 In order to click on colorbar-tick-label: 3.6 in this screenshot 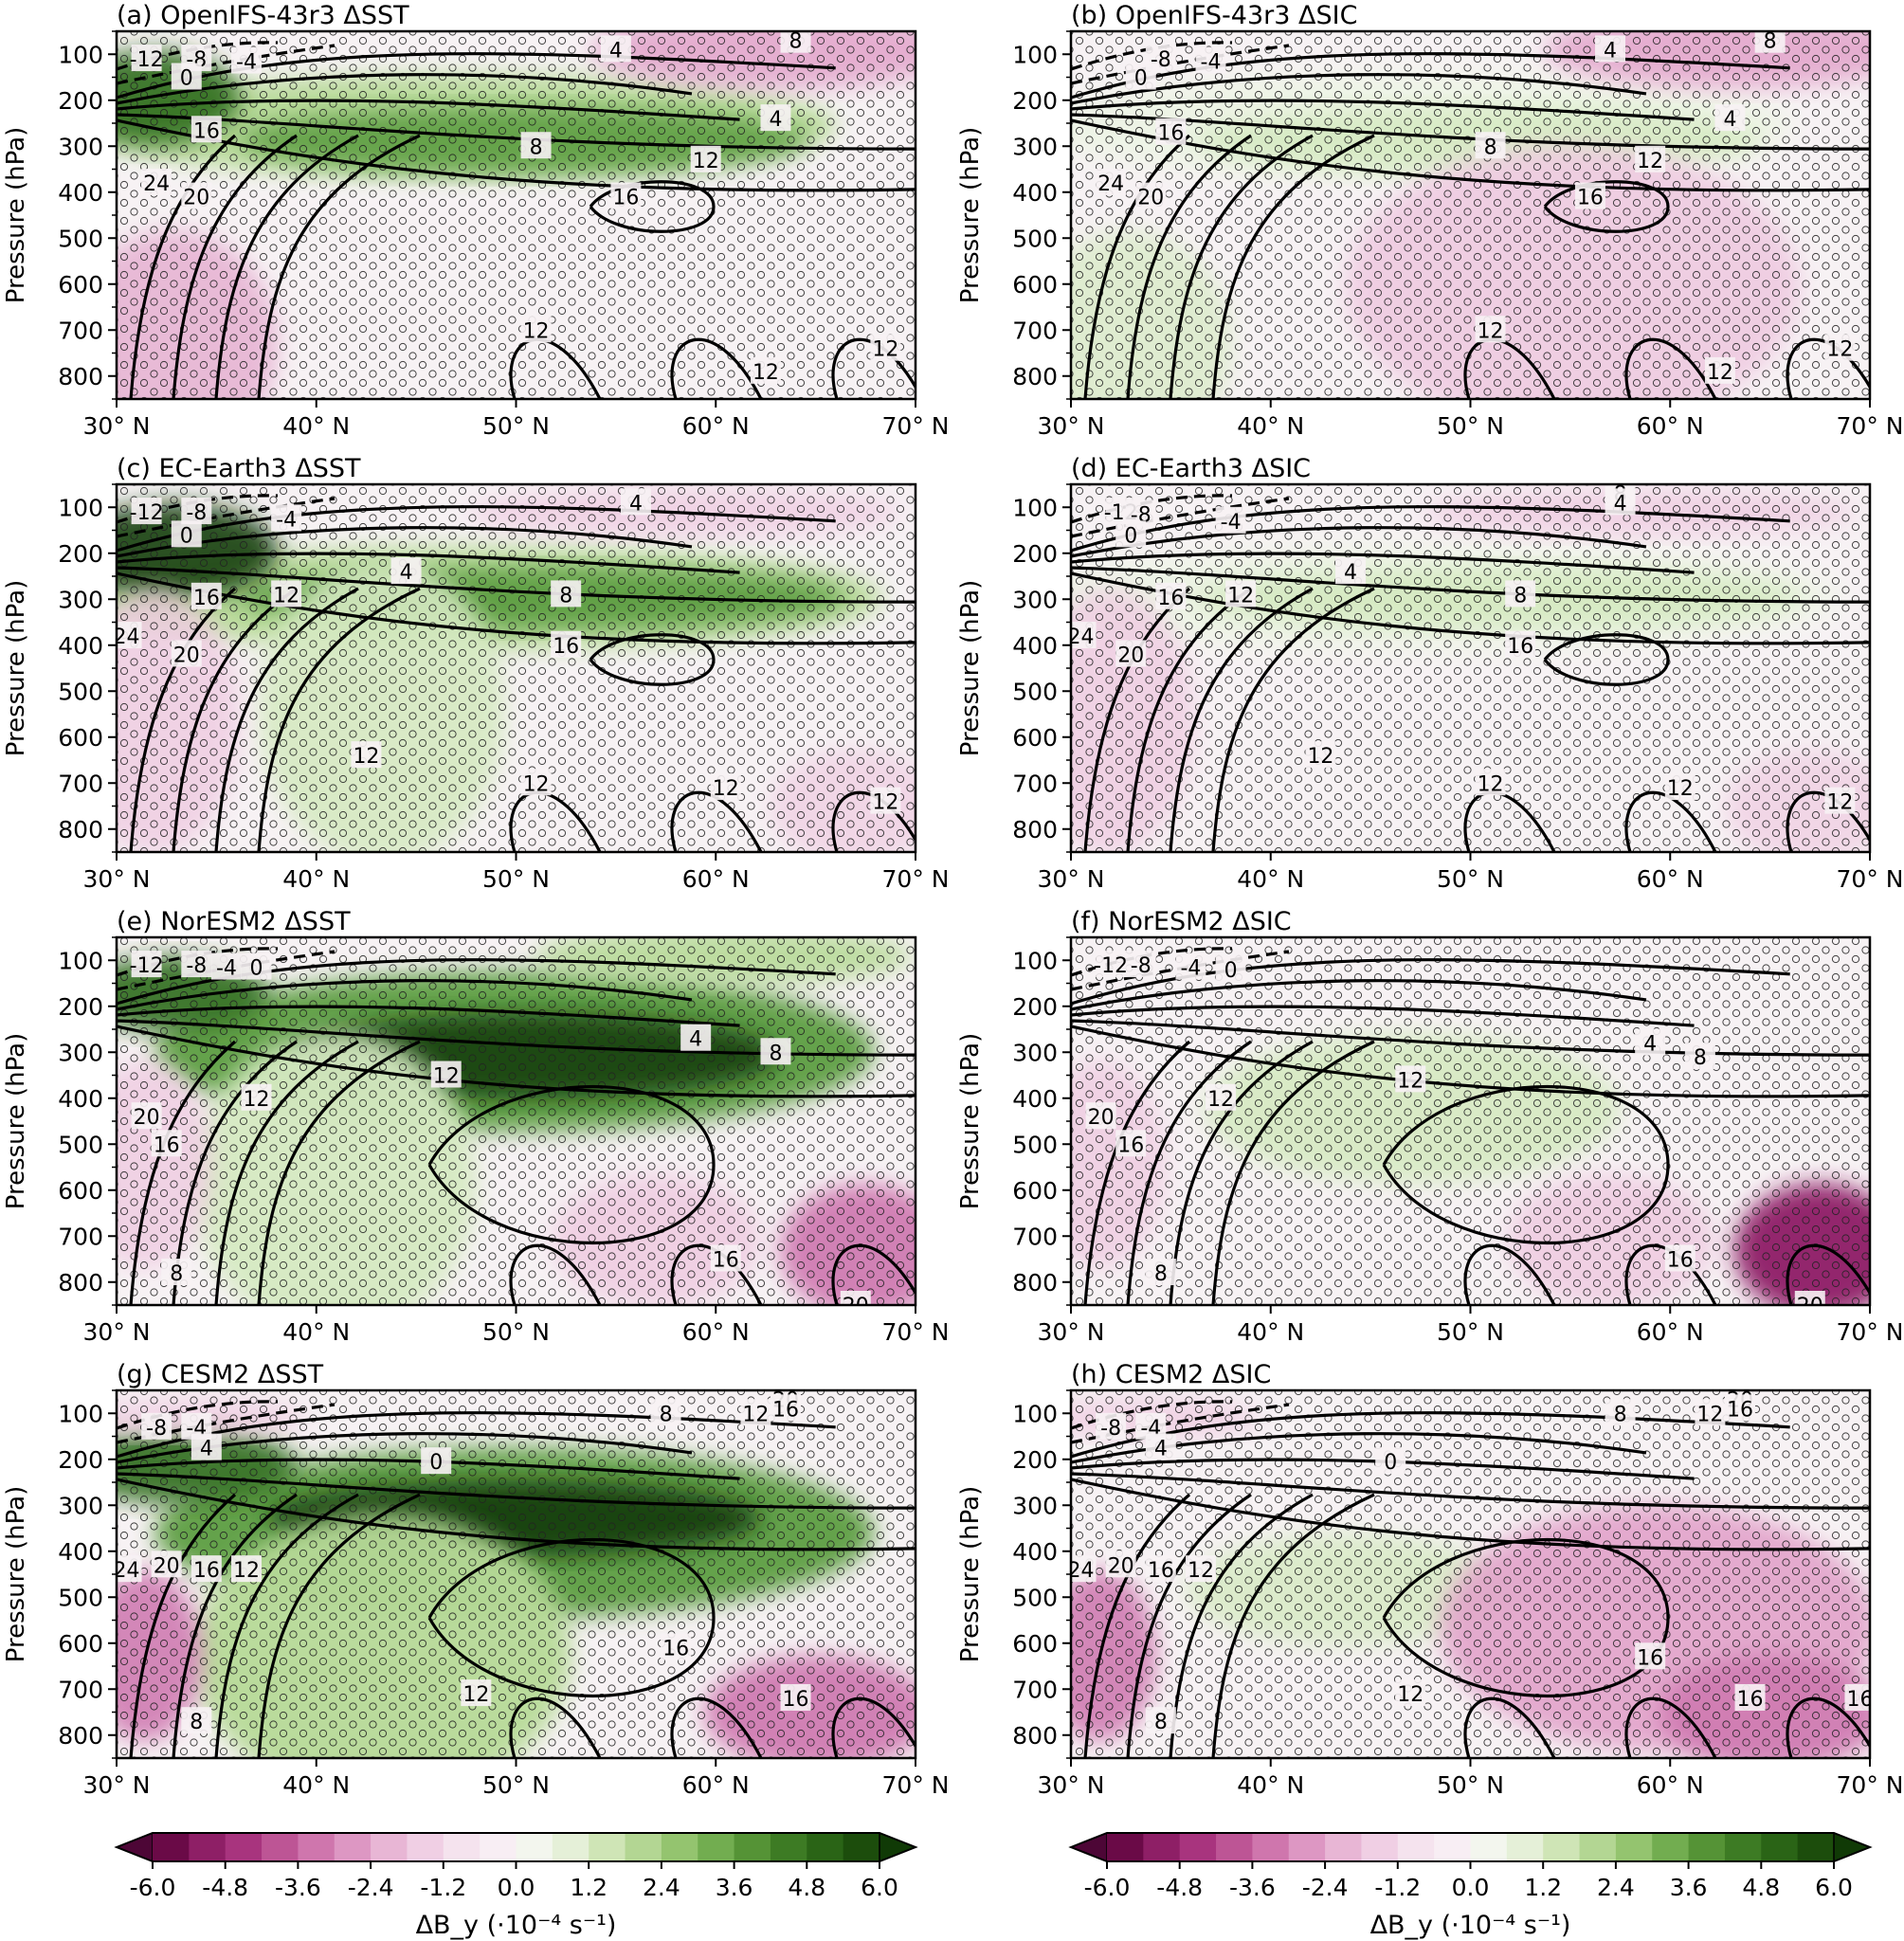, I will do `click(734, 1888)`.